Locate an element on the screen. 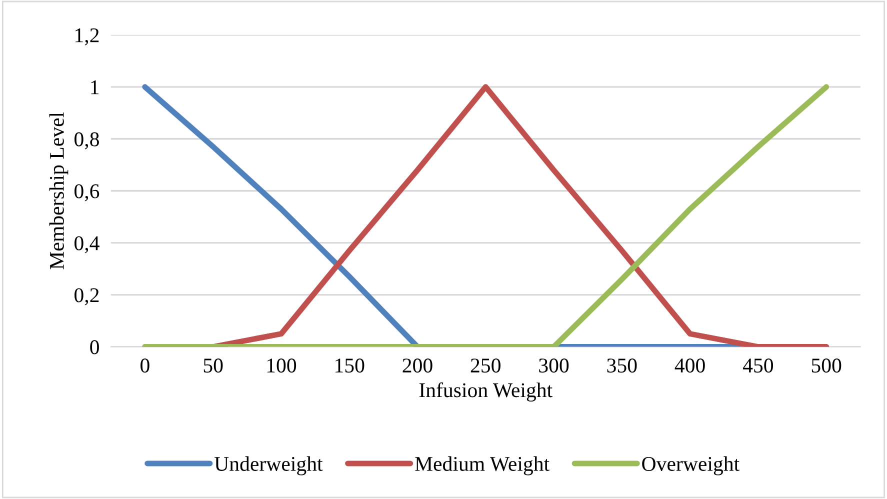 Image resolution: width=887 pixels, height=499 pixels. y-tick-label: 0,8 is located at coordinates (86, 141).